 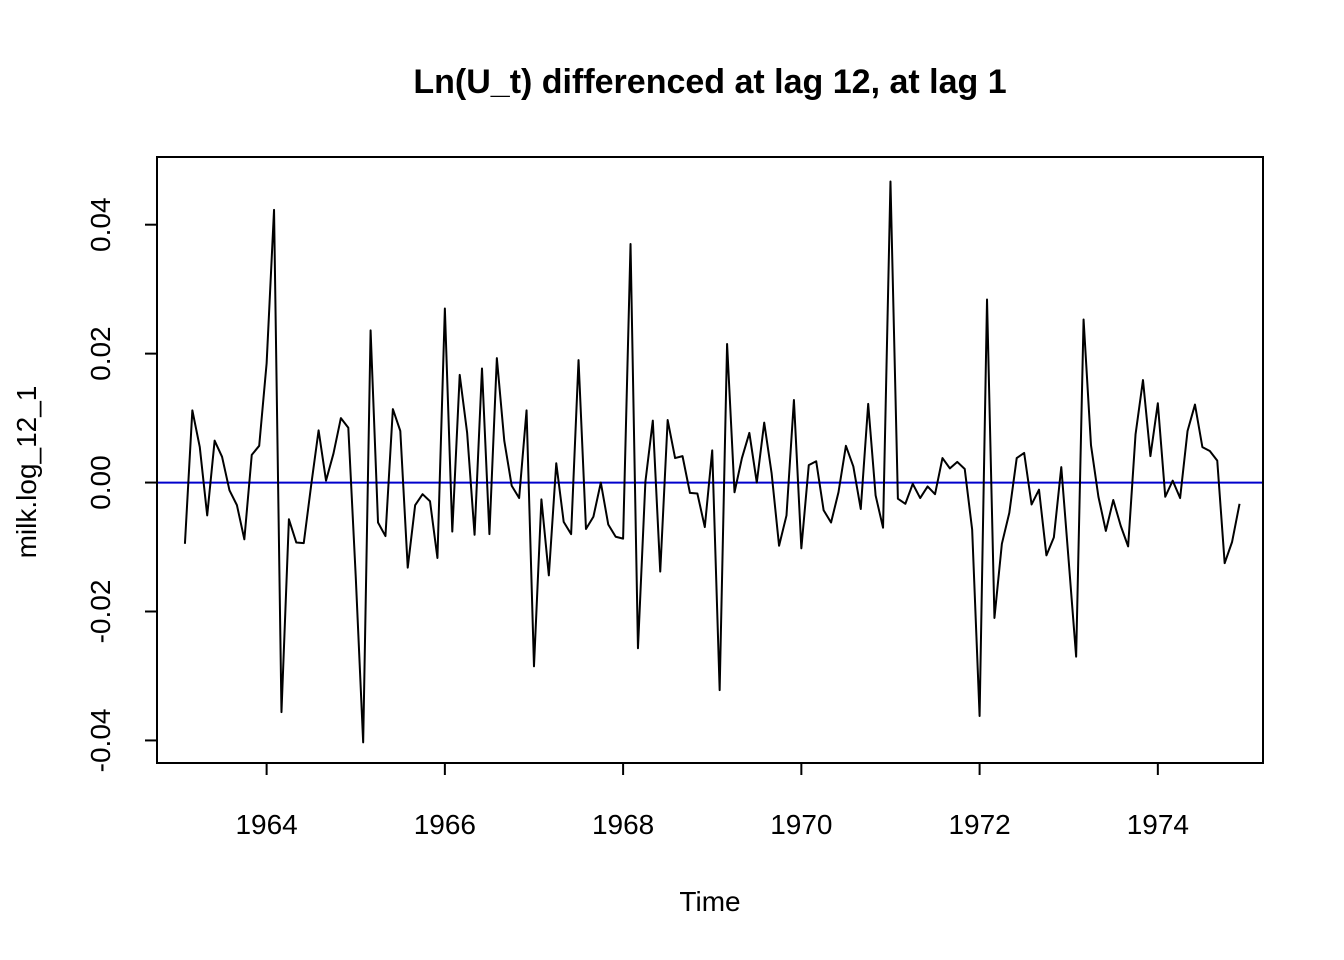 I want to click on chart-title: Ln(U_t) differenced at lag 12, at lag 1, so click(x=709, y=82).